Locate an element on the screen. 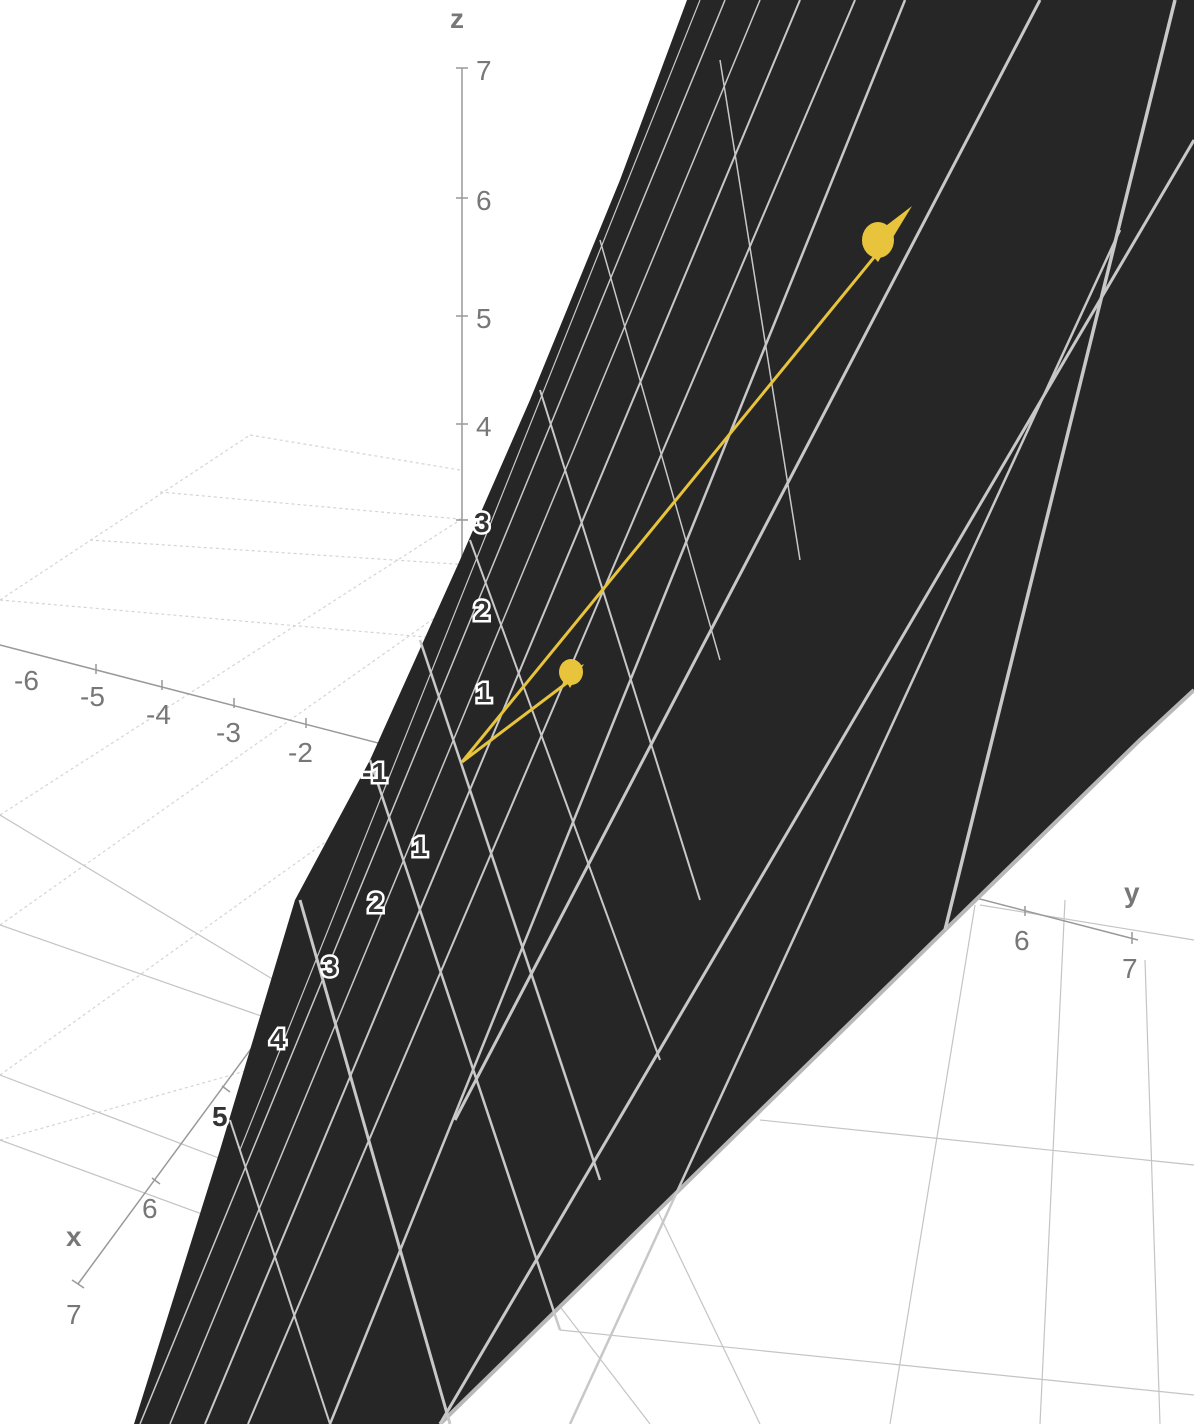  x-tick-4: 4 is located at coordinates (278, 1038).